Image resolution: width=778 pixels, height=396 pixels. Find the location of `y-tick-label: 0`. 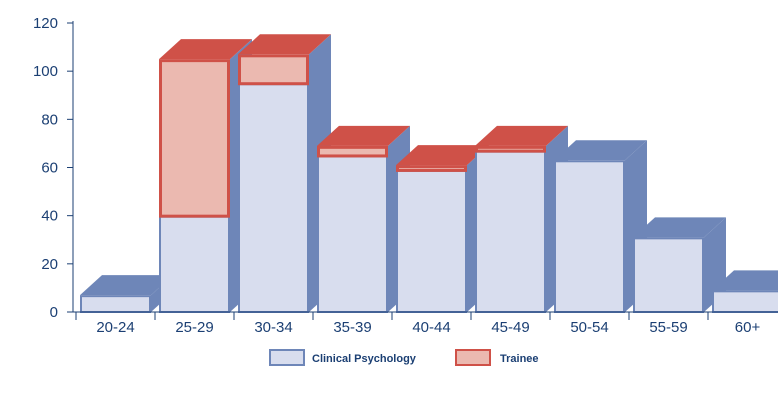

y-tick-label: 0 is located at coordinates (54, 312).